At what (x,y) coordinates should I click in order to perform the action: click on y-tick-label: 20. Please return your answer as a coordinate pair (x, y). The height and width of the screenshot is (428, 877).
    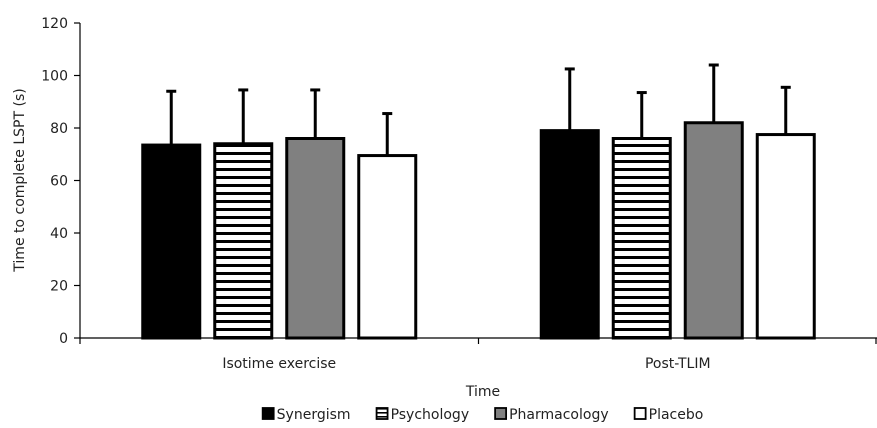
    Looking at the image, I should click on (59, 287).